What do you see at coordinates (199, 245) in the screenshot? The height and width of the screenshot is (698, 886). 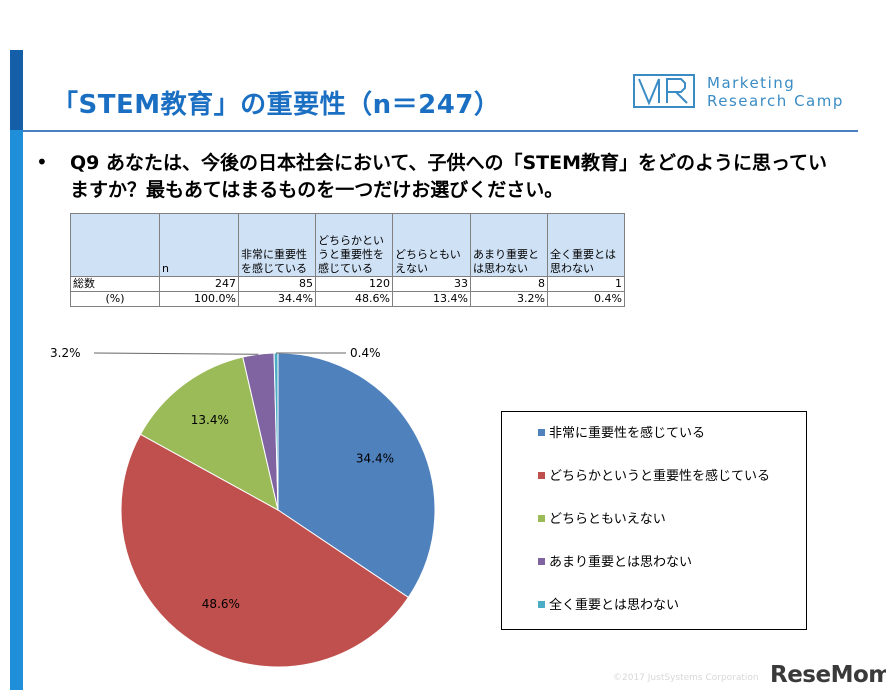 I see `table-header-cell: n` at bounding box center [199, 245].